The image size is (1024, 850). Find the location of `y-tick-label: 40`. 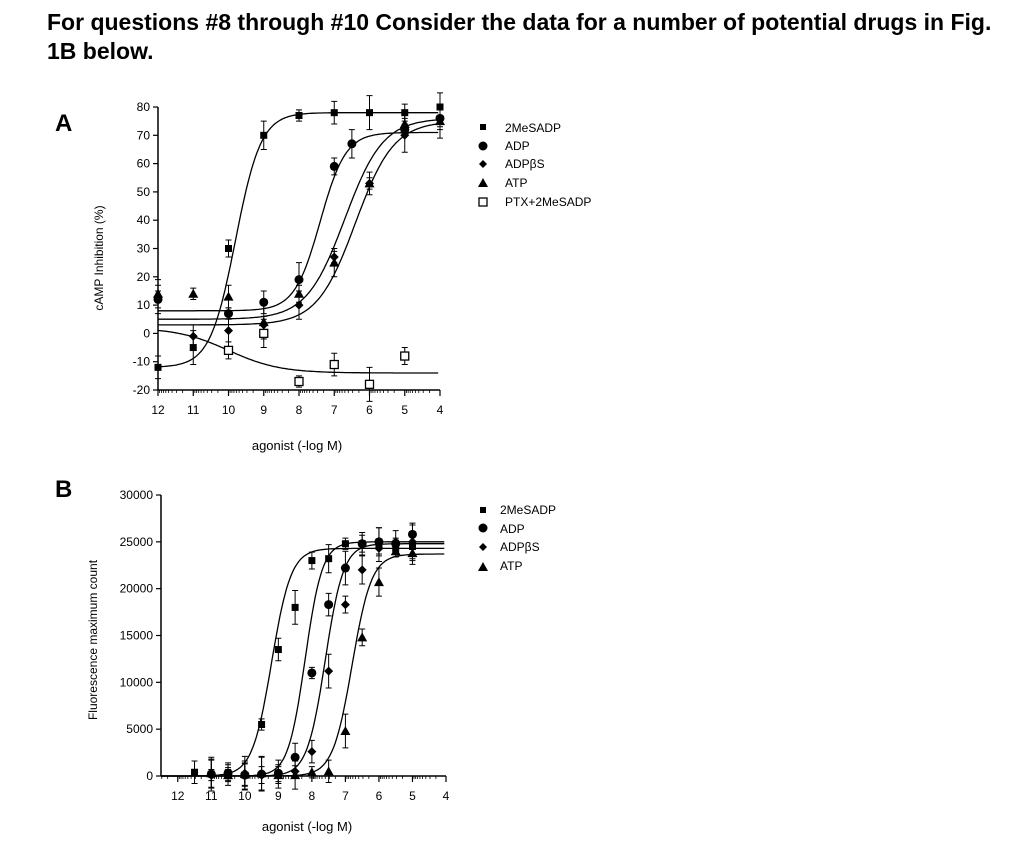

y-tick-label: 40 is located at coordinates (144, 220).